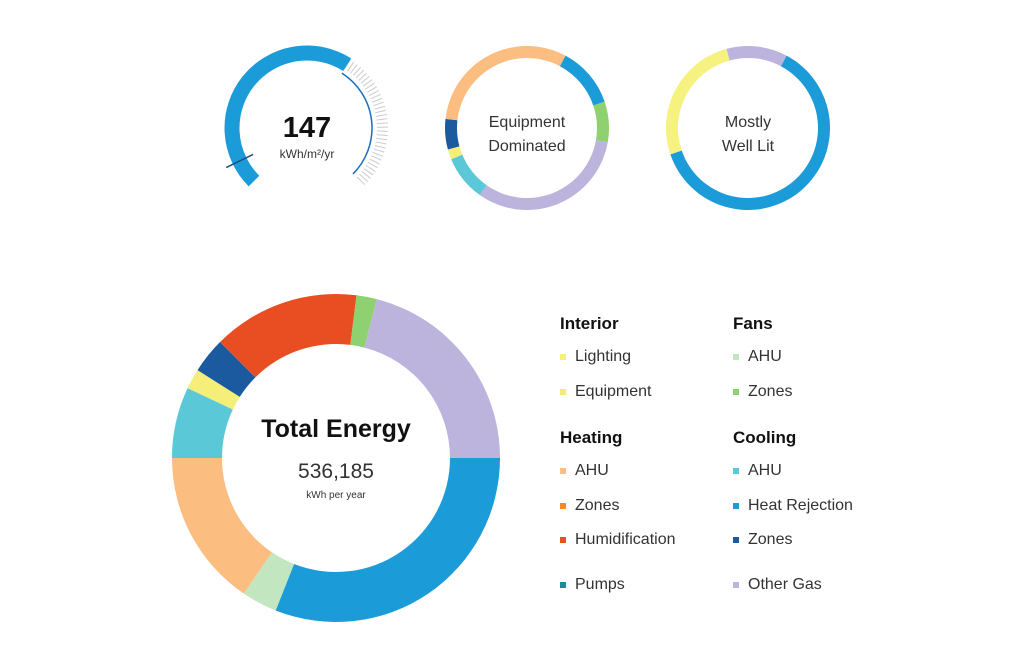 This screenshot has width=1030, height=655. I want to click on pie-slice-heating-ahu, so click(222, 526).